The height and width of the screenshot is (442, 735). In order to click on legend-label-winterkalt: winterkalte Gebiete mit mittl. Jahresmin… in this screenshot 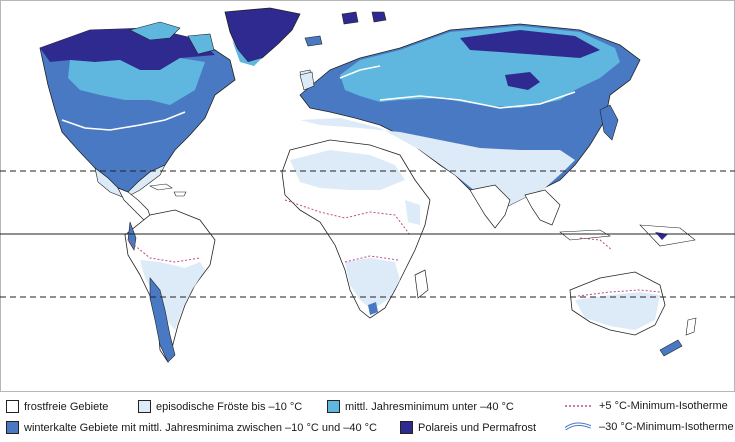, I will do `click(200, 427)`.